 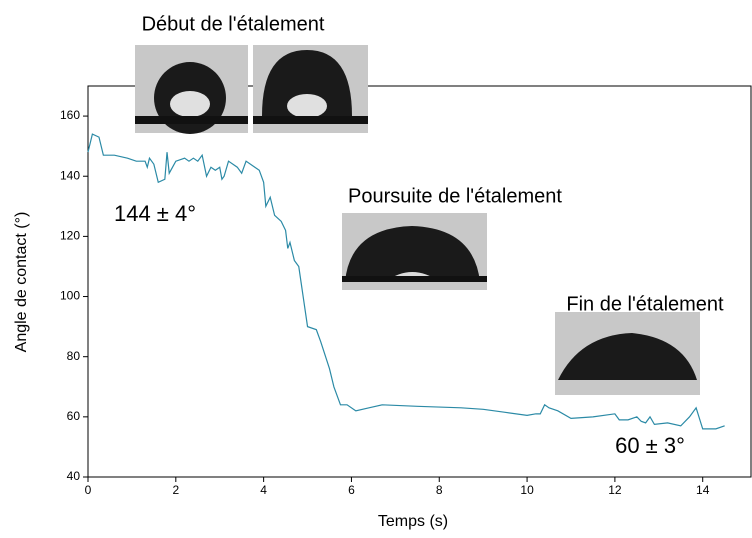 I want to click on x-tick-label: 8, so click(x=439, y=490).